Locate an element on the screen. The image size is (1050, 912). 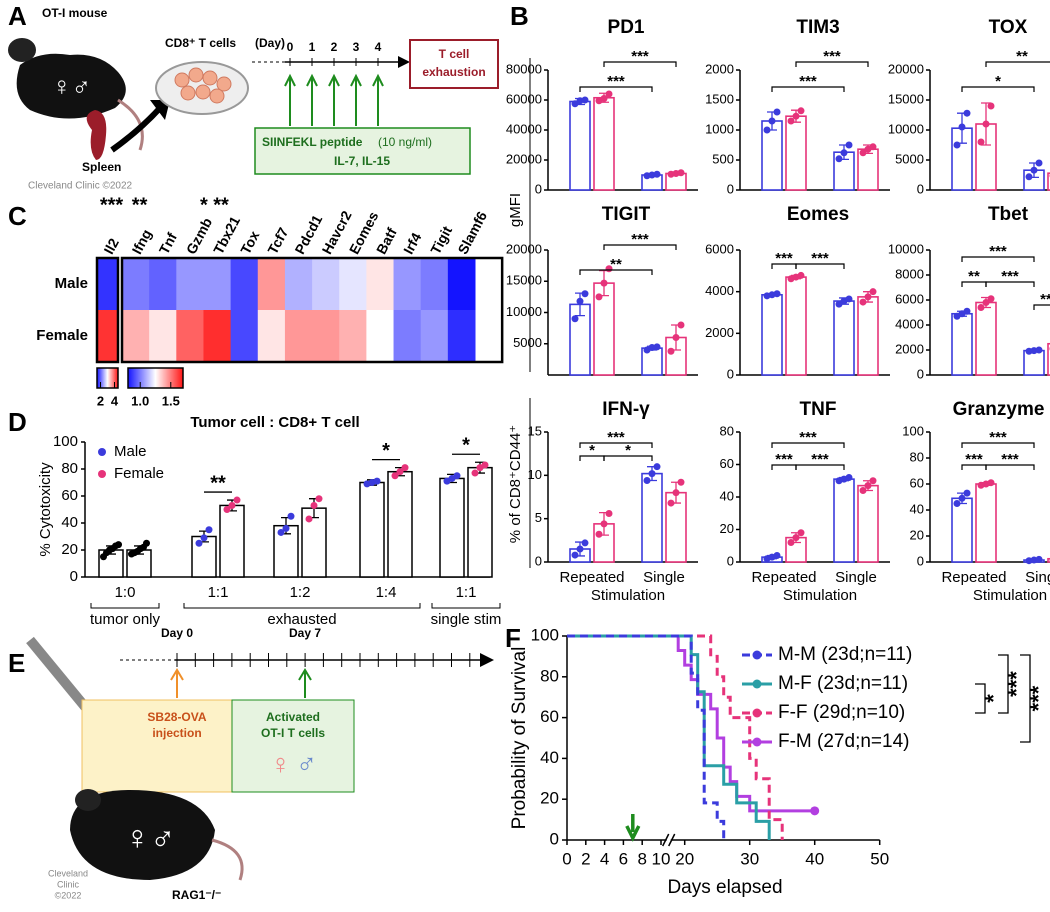
significance-label: ** is located at coordinates (1045, 299).